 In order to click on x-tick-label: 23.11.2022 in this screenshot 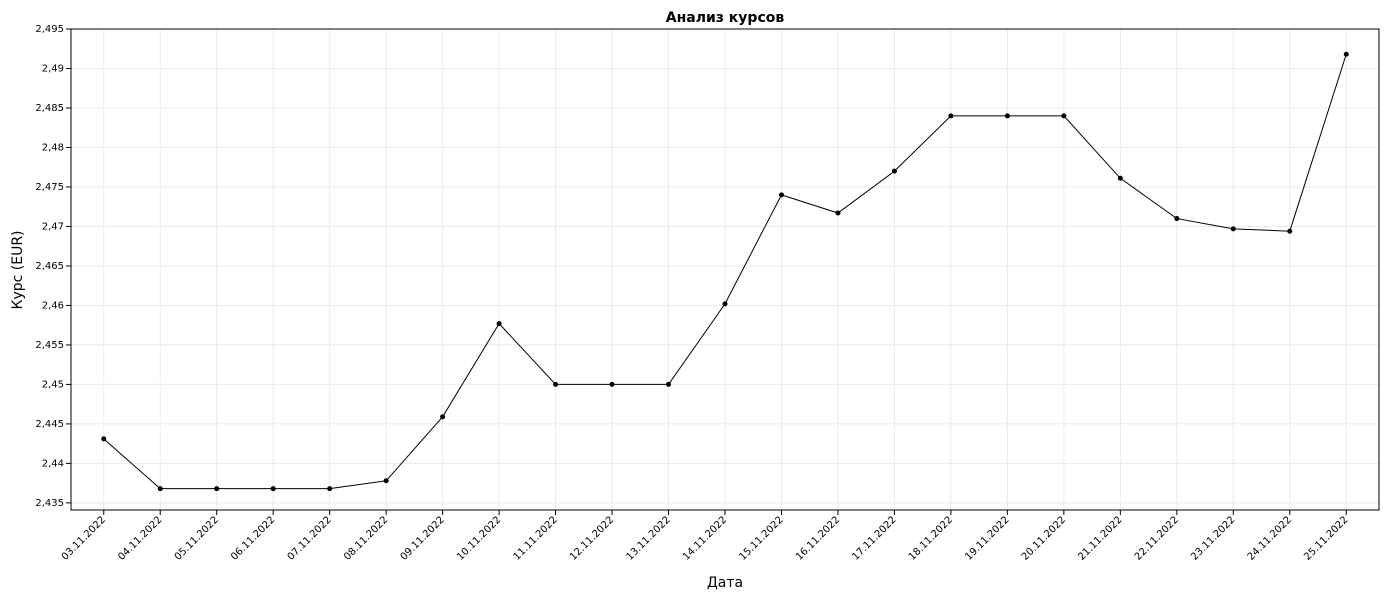, I will do `click(1213, 538)`.